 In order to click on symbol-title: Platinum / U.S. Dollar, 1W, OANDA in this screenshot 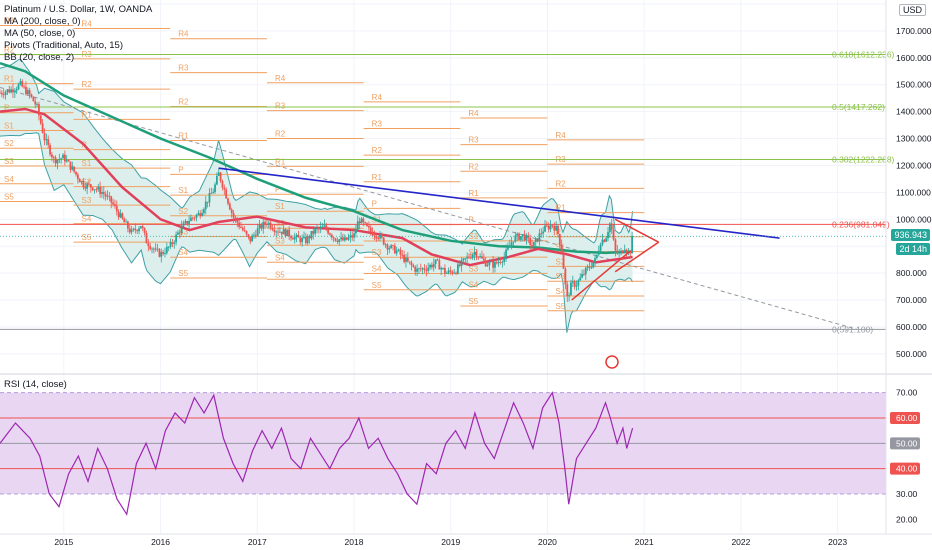, I will do `click(78, 9)`.